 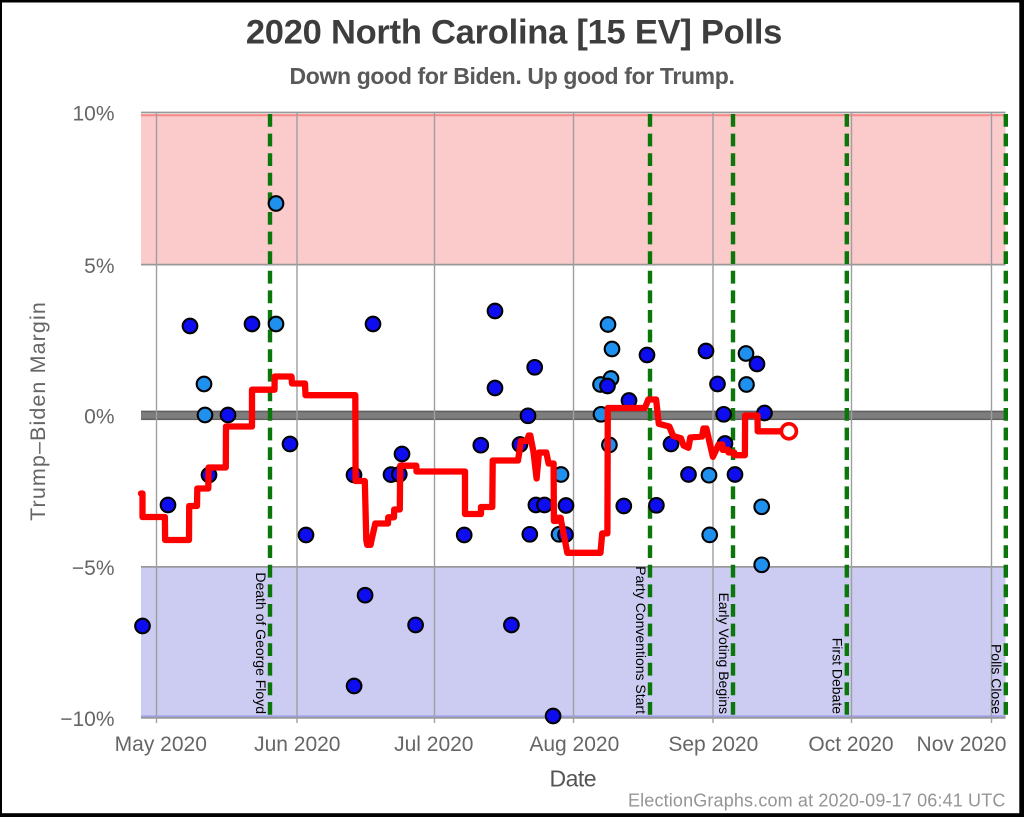 I want to click on svg-text: Jul 2020, so click(x=433, y=744).